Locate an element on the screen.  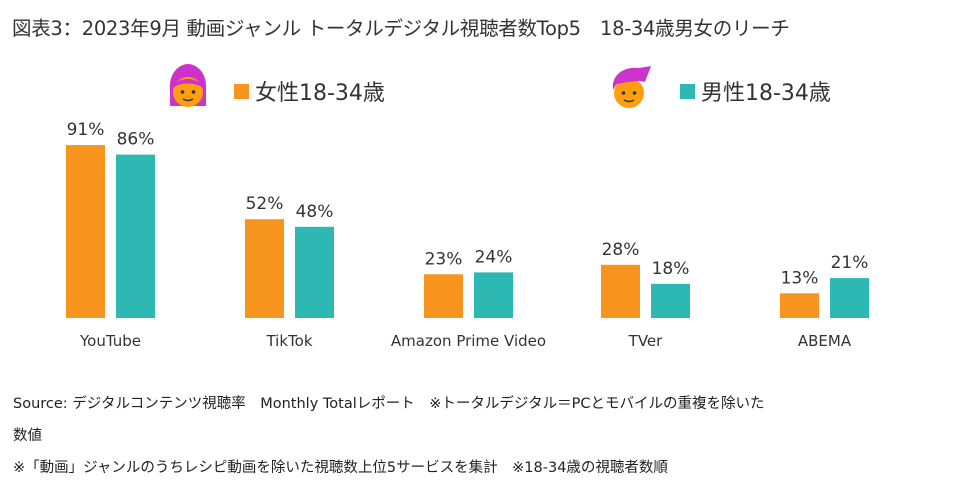
data-label-female-3: 28% is located at coordinates (621, 250).